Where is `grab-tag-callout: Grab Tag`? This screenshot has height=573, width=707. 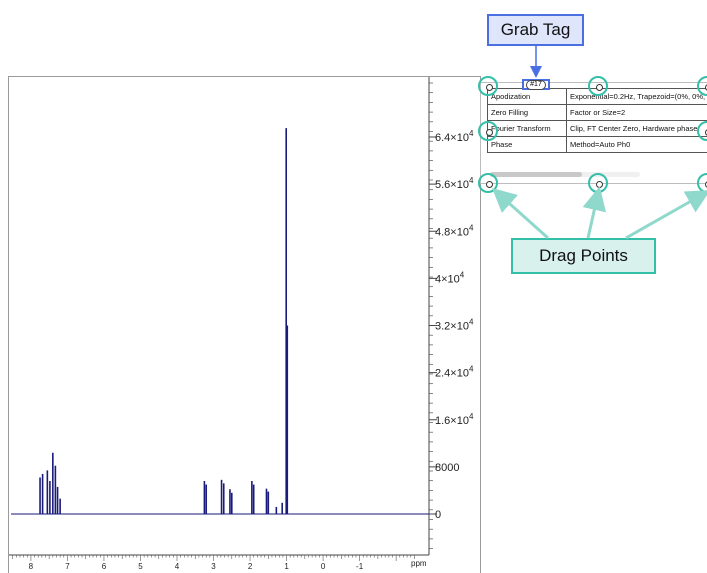
grab-tag-callout: Grab Tag is located at coordinates (535, 30).